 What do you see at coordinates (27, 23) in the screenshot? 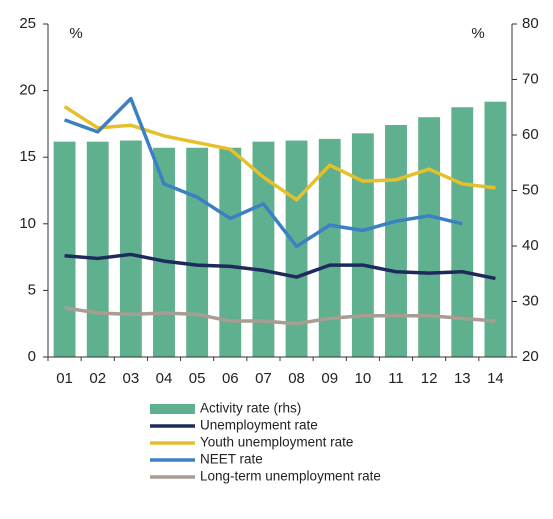
I see `y-tick-label: 25` at bounding box center [27, 23].